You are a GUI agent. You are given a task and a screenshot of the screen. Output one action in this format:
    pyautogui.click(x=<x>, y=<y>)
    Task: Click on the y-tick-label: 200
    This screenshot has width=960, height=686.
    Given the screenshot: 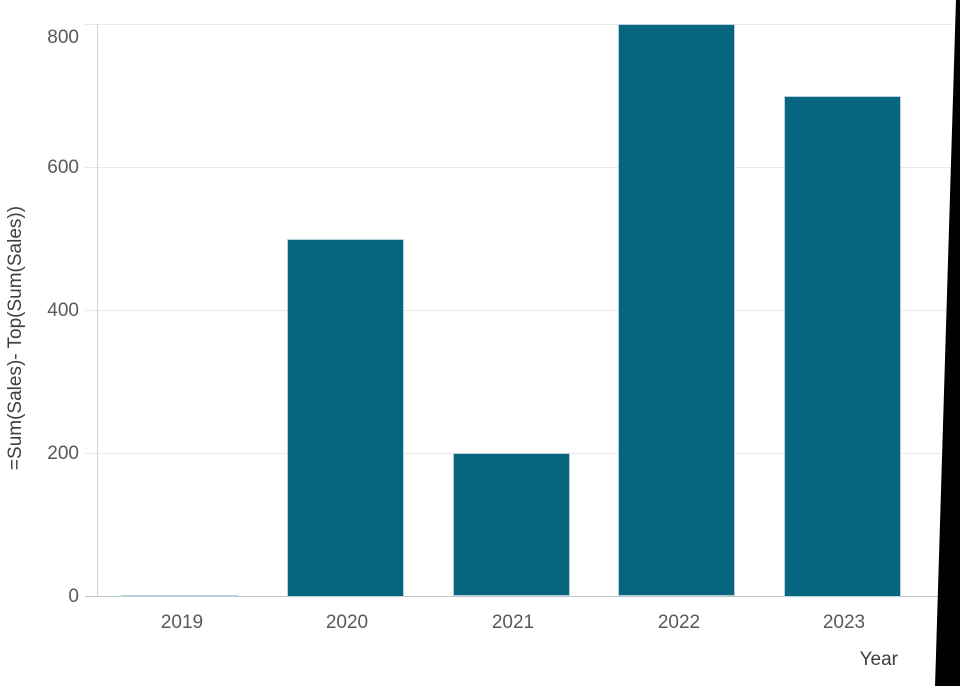 What is the action you would take?
    pyautogui.click(x=63, y=453)
    